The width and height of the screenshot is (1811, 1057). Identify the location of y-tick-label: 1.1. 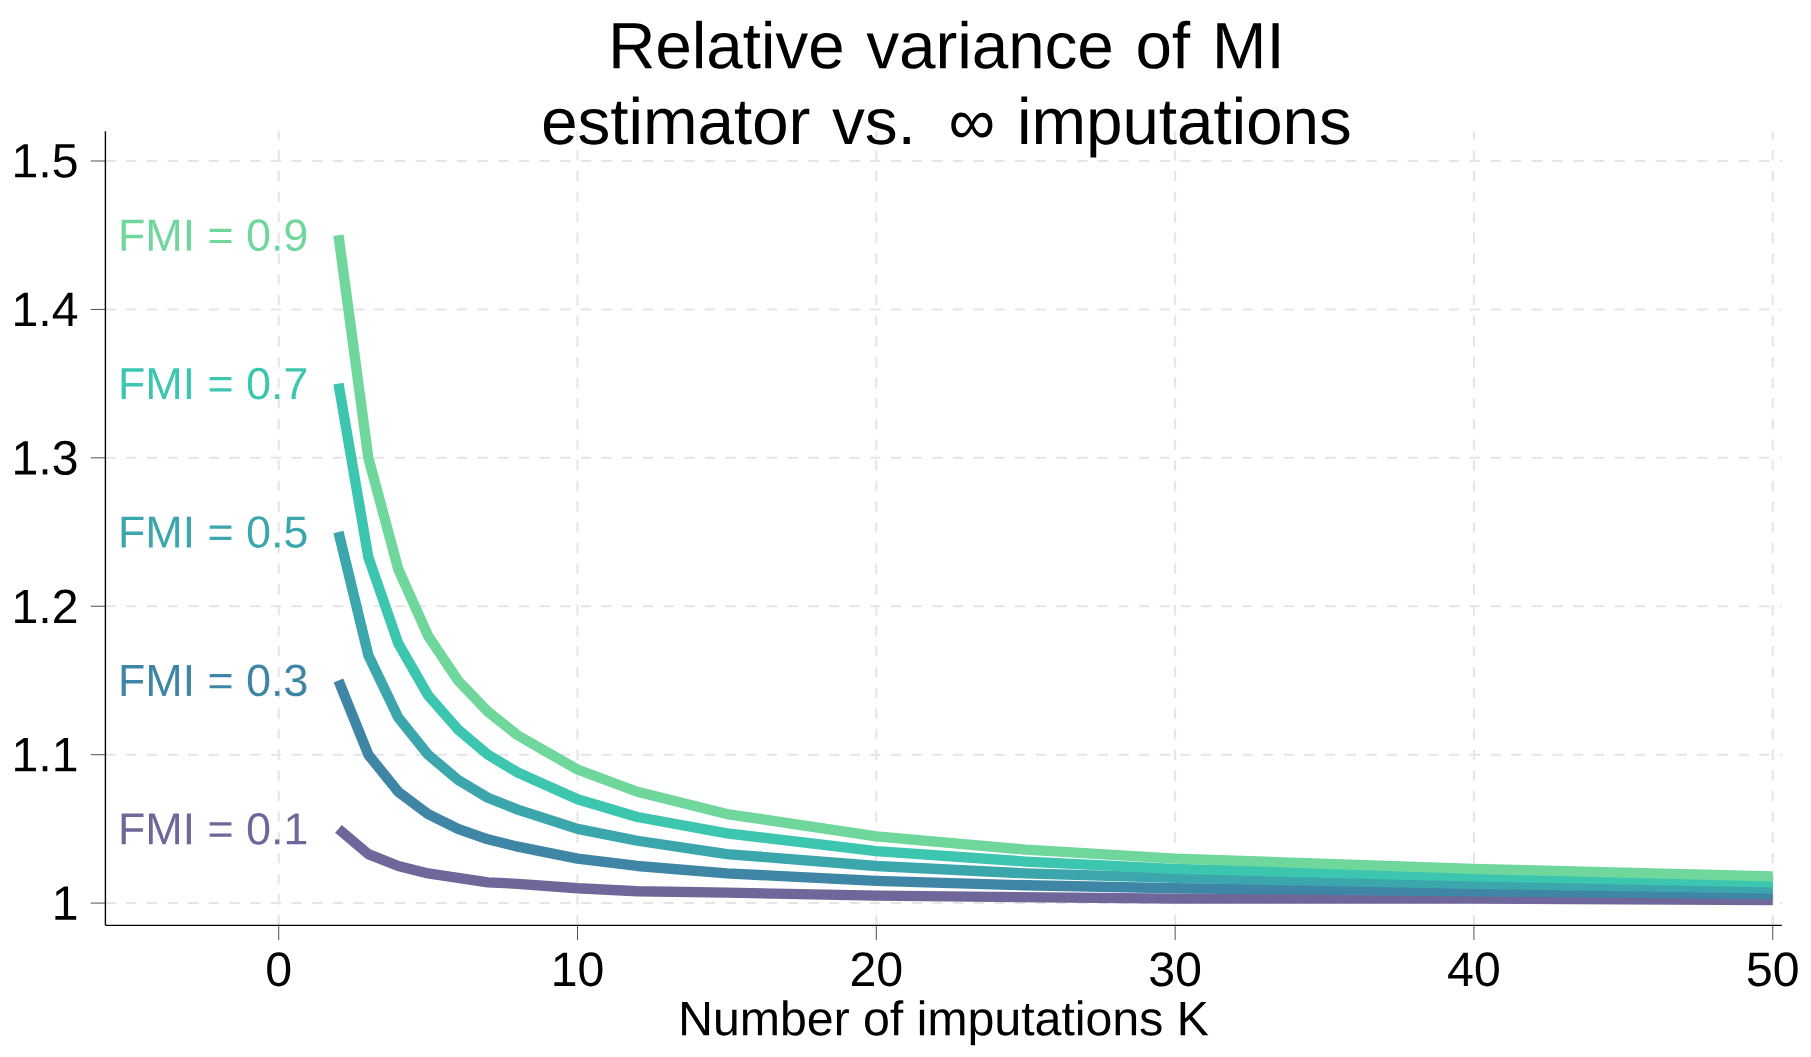
(46, 755).